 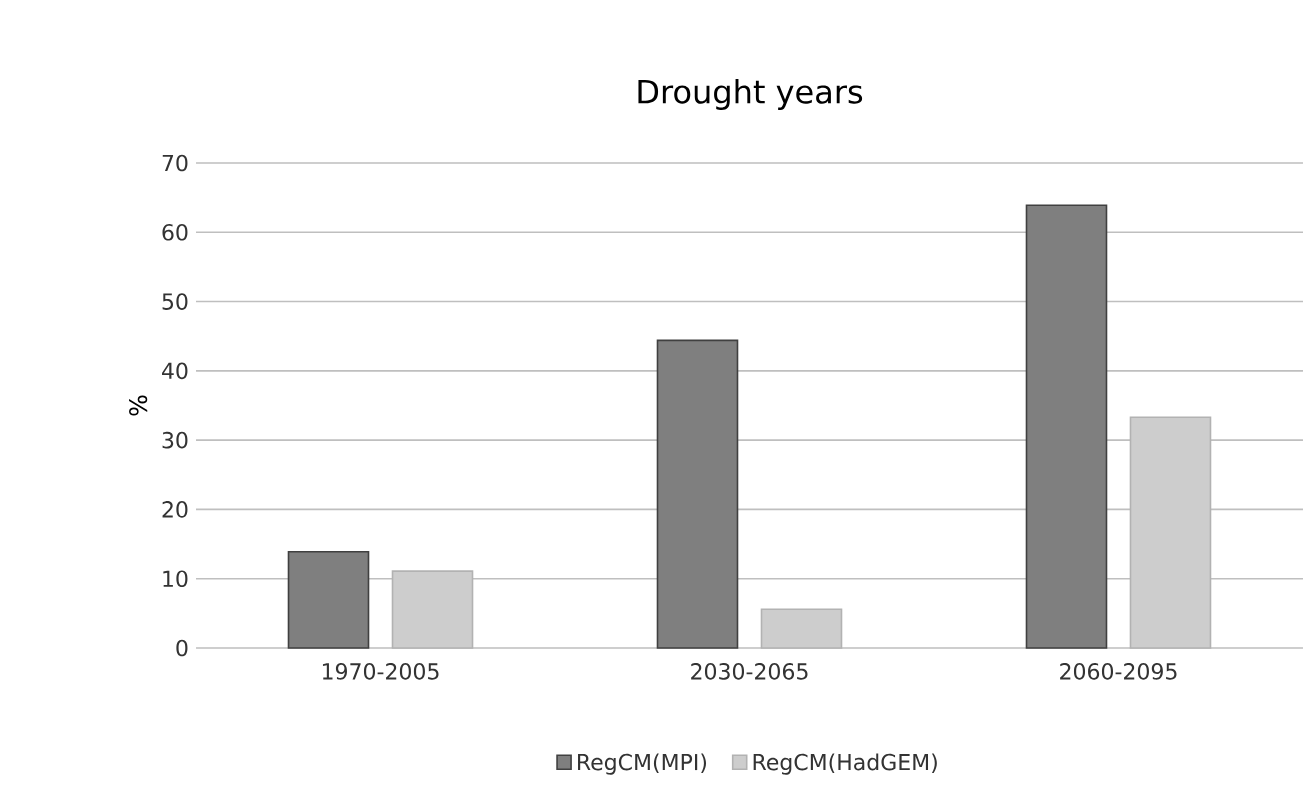 What do you see at coordinates (642, 764) in the screenshot?
I see `legend-label: RegCM(MPI)` at bounding box center [642, 764].